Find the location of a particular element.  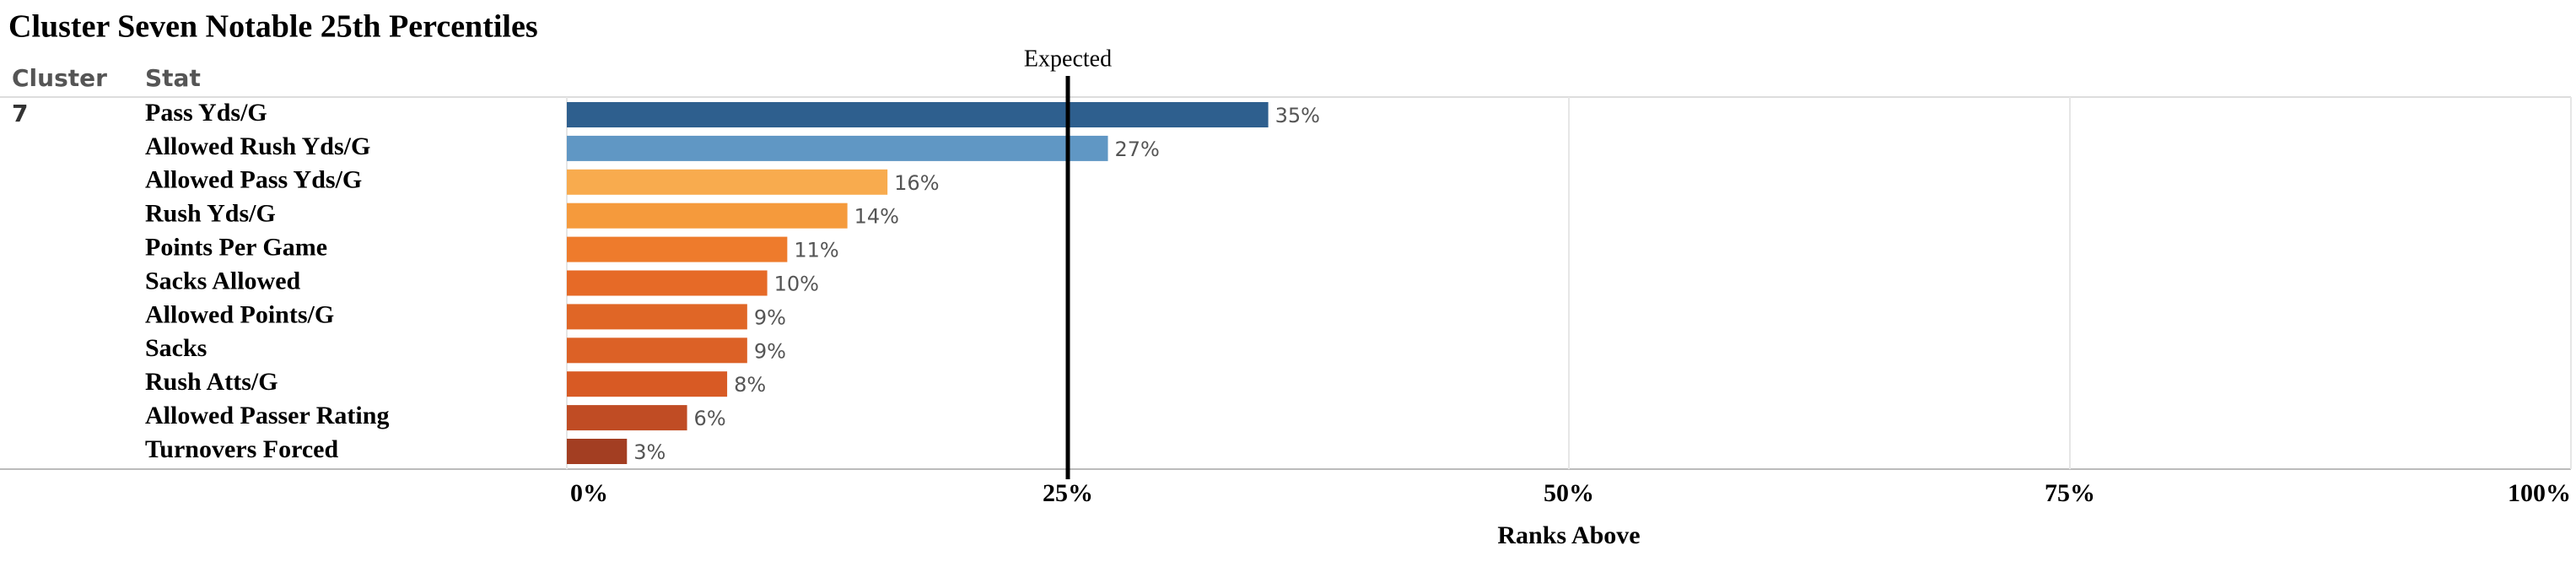

category-label: Turnovers Forced is located at coordinates (241, 449).